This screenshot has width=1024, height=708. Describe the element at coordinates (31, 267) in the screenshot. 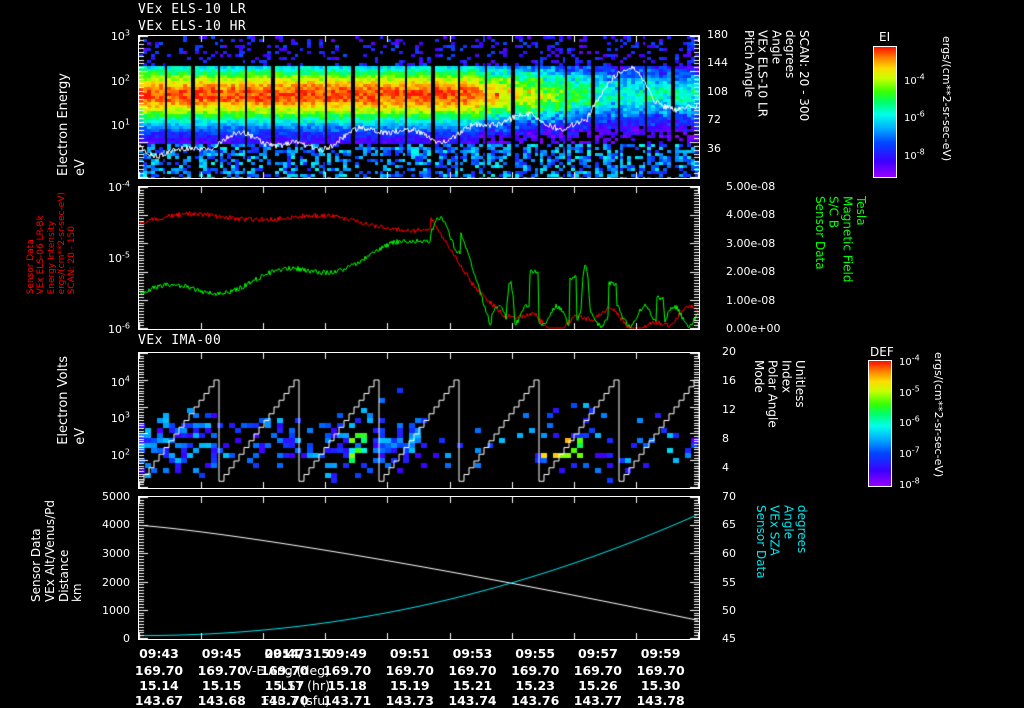

I see `panel2-left-axis-label-line1: Sensor Data` at that location.